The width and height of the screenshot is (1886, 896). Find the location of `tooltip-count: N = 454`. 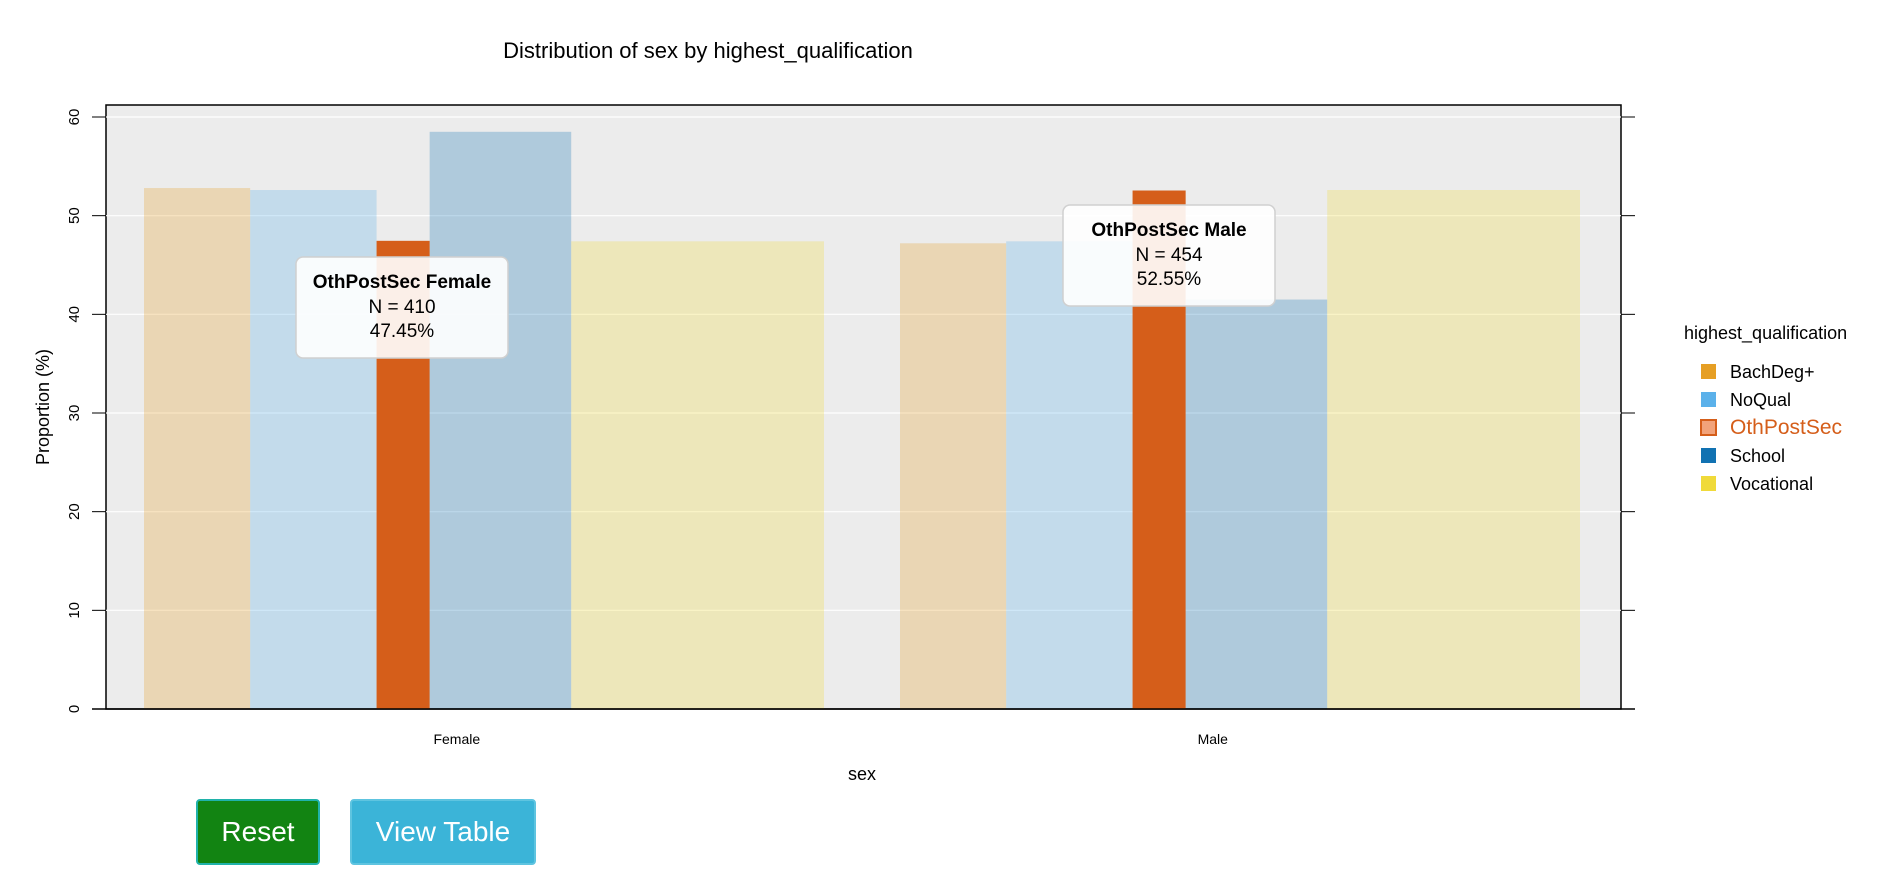

tooltip-count: N = 454 is located at coordinates (1169, 255).